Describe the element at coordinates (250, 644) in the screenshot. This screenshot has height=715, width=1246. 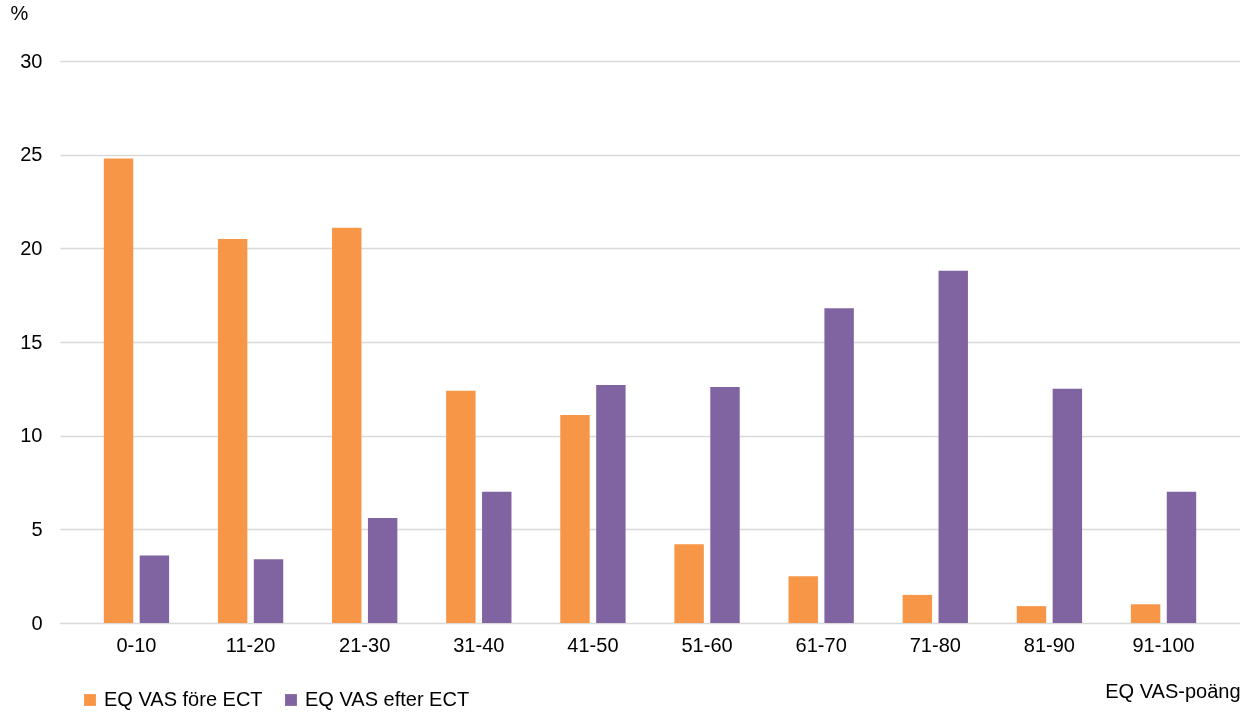
I see `x-tick-label: 11-20` at that location.